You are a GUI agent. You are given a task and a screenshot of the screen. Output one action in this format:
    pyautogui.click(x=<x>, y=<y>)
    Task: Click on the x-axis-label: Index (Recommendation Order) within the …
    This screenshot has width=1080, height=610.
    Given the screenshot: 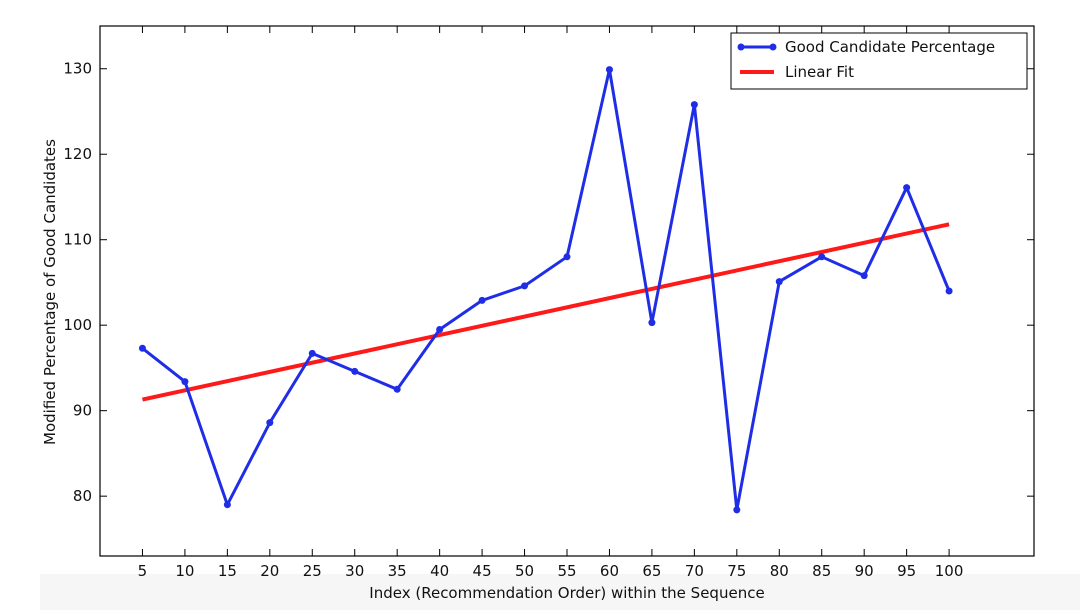 What is the action you would take?
    pyautogui.click(x=566, y=593)
    